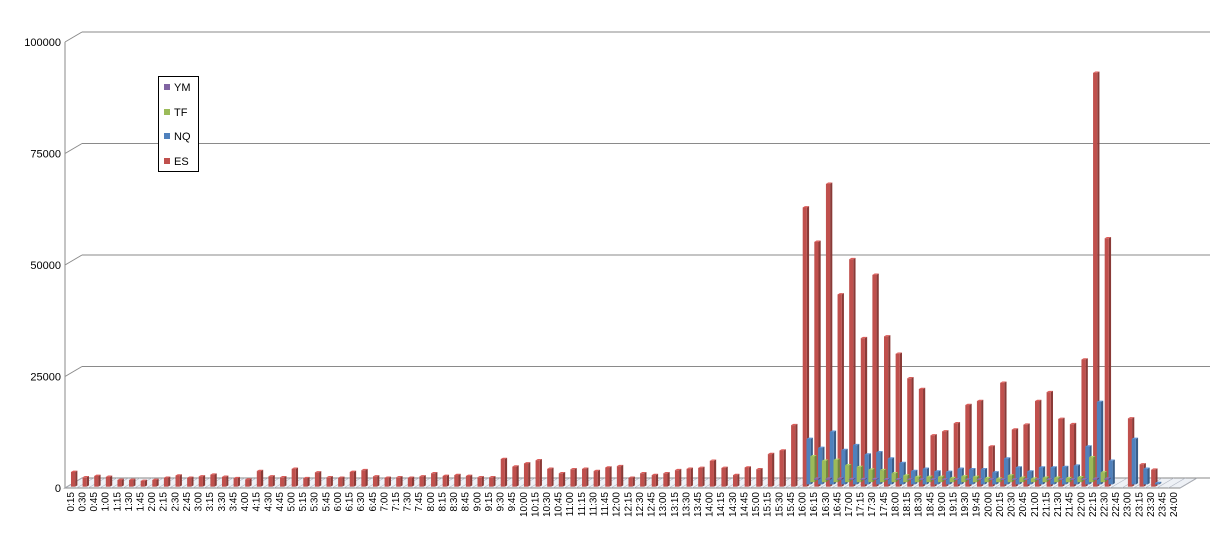 This screenshot has width=1228, height=545. I want to click on x-tick-label: 12:00, so click(617, 504).